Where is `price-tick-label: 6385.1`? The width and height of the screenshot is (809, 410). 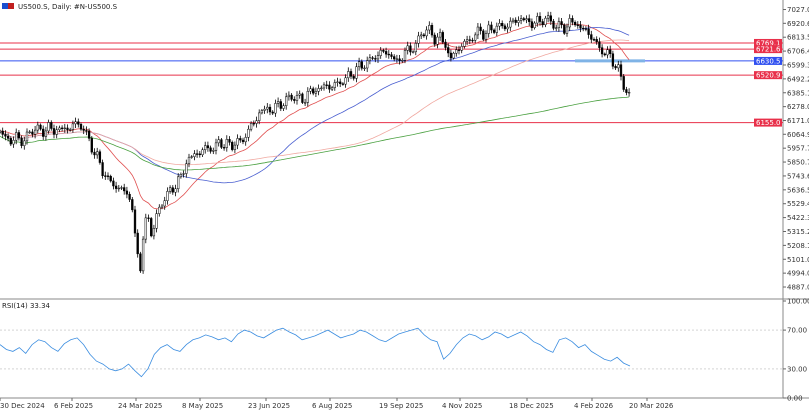 price-tick-label: 6385.1 is located at coordinates (798, 93).